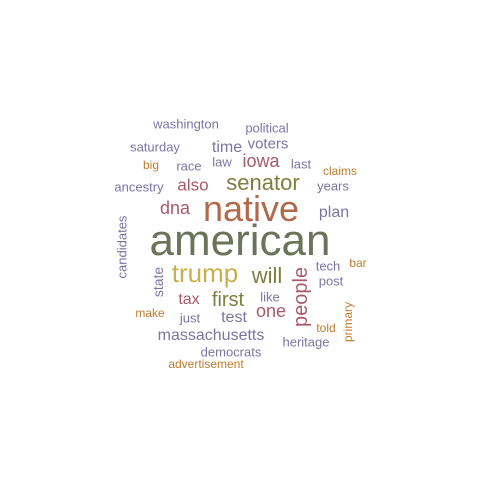  I want to click on word-post: post, so click(331, 281).